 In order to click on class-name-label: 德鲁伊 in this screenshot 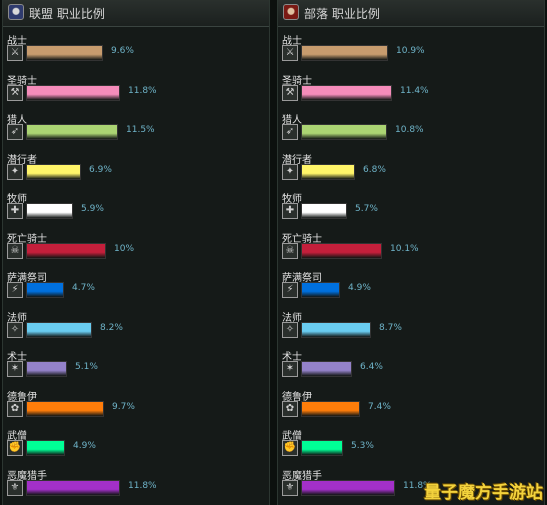, I will do `click(297, 397)`.